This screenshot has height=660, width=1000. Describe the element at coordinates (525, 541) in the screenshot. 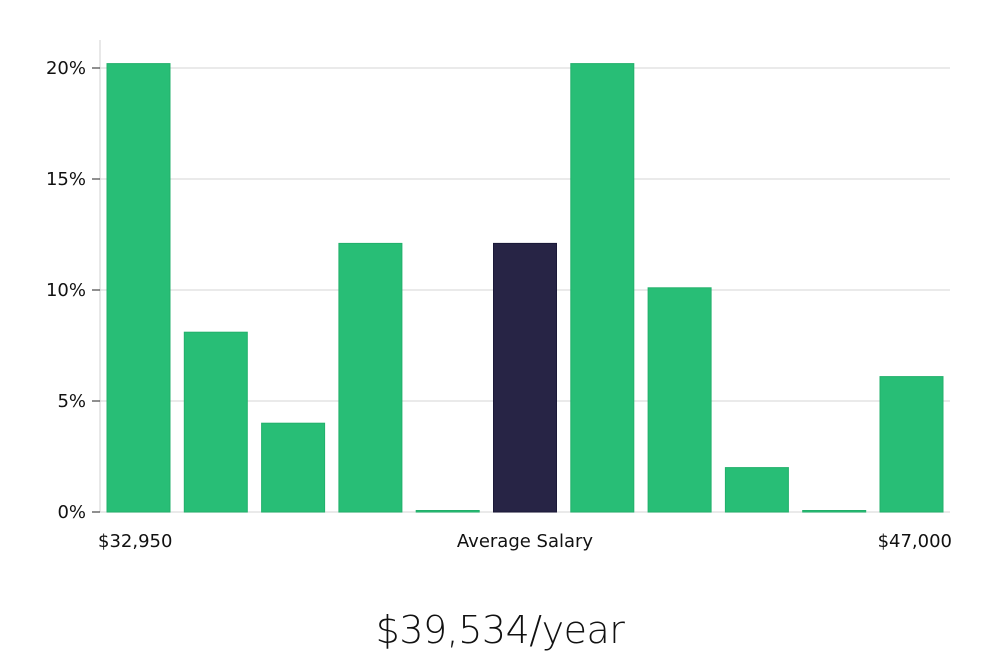

I see `x-label-center: Average Salary` at that location.